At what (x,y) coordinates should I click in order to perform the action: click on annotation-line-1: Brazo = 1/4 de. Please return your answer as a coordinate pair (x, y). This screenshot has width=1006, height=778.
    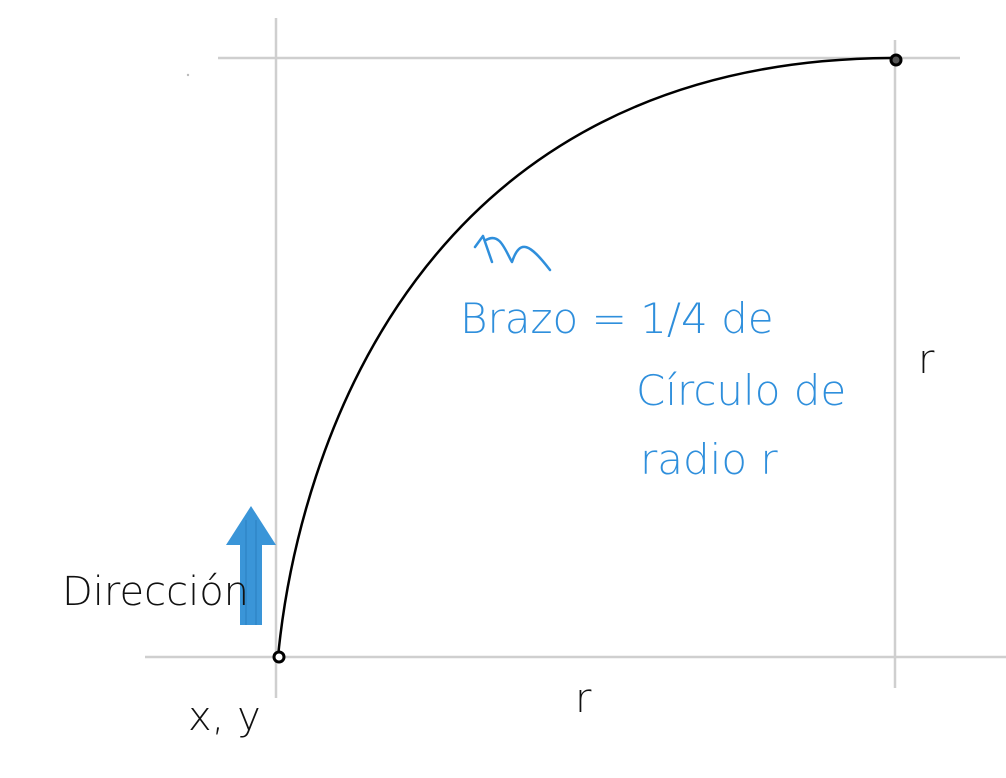
    Looking at the image, I should click on (617, 318).